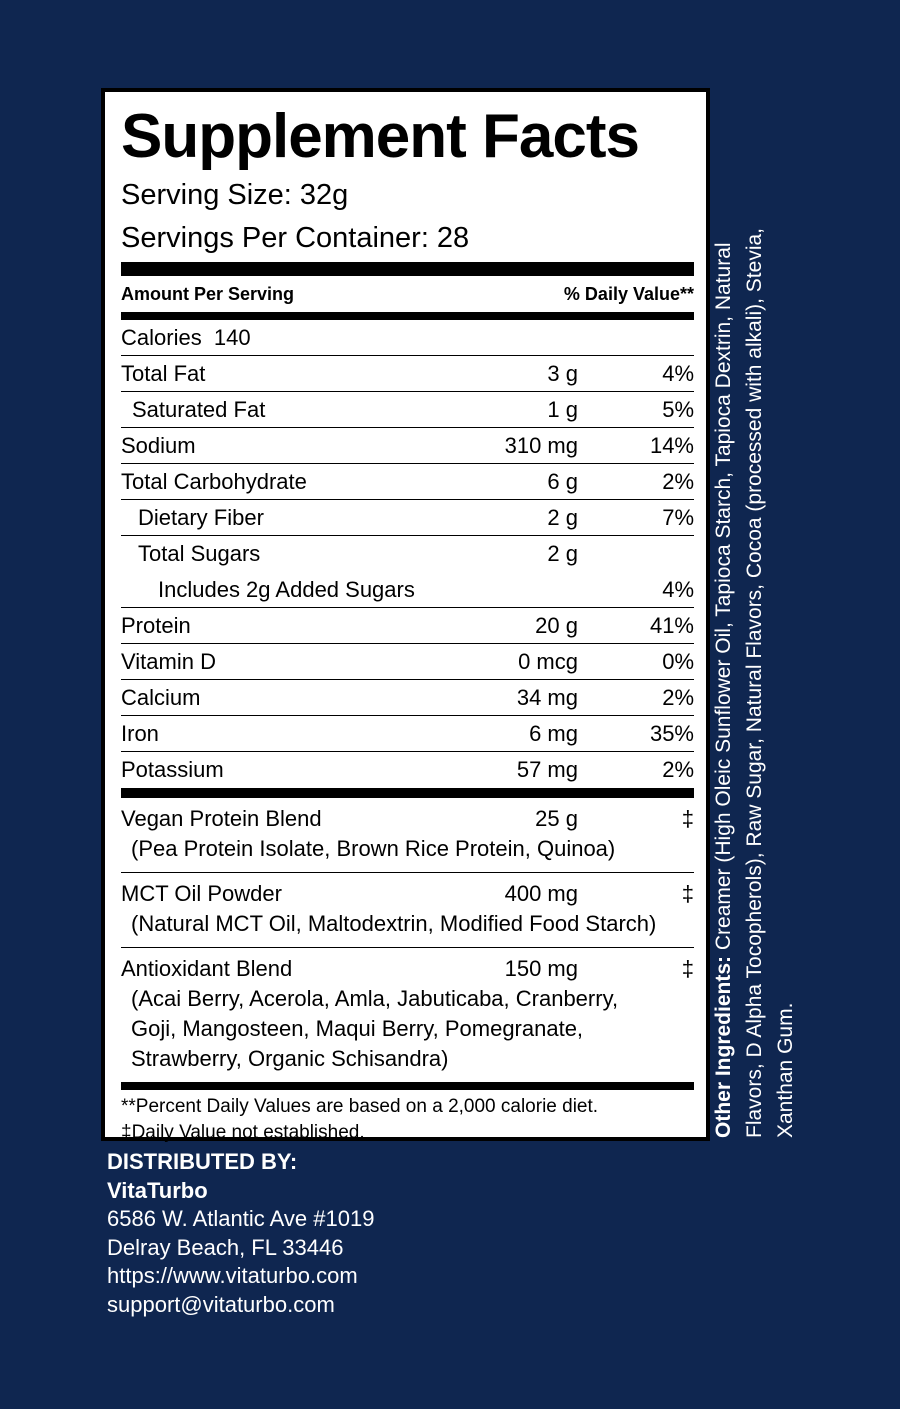 This screenshot has width=900, height=1409. Describe the element at coordinates (186, 337) in the screenshot. I see `calories-label: Calories 140` at that location.